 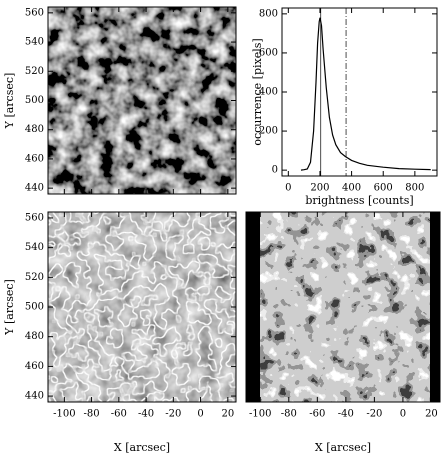 What do you see at coordinates (268, 13) in the screenshot?
I see `y-tick-label: 800` at bounding box center [268, 13].